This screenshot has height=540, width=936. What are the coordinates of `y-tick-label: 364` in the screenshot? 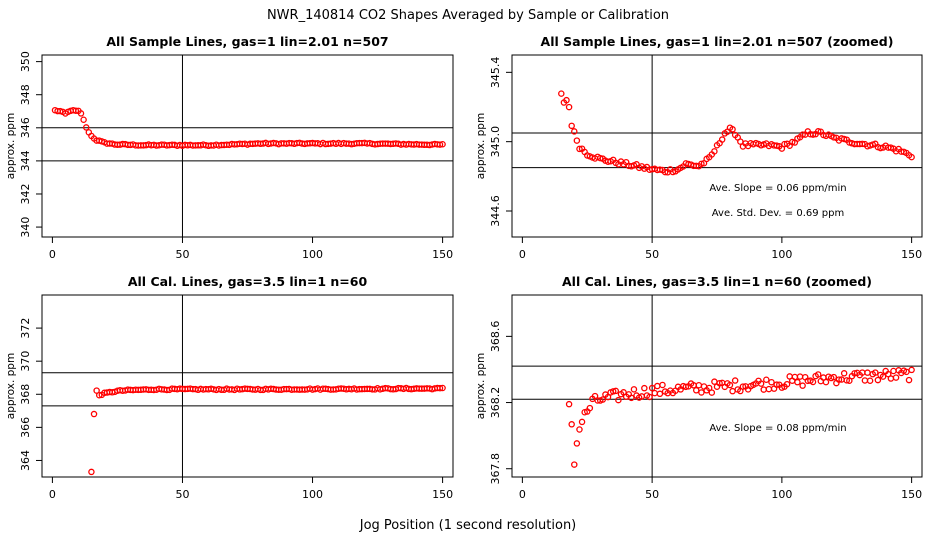 It's located at (25, 460).